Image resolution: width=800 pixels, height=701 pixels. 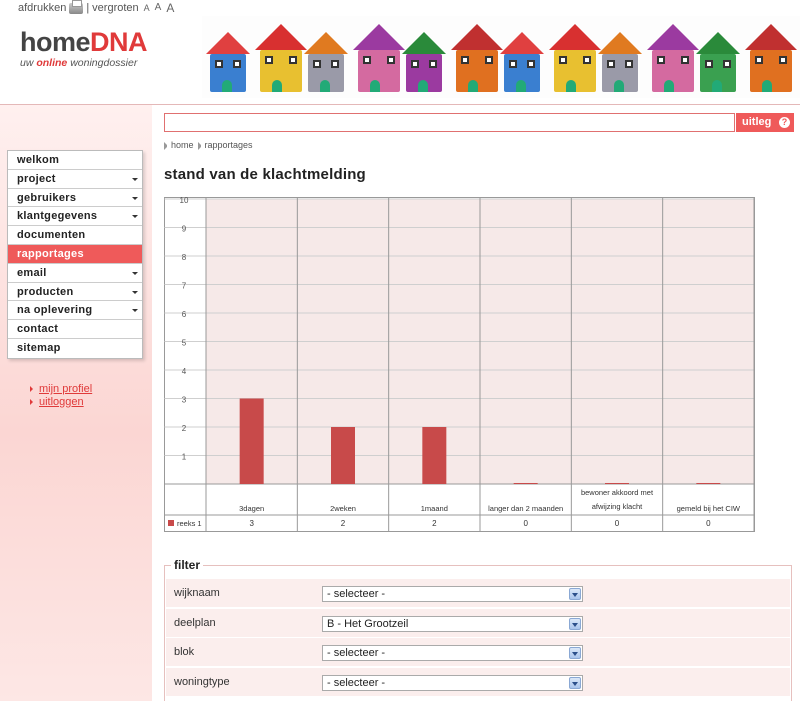 What do you see at coordinates (57, 216) in the screenshot?
I see `nav-item-label: klantgegevens` at bounding box center [57, 216].